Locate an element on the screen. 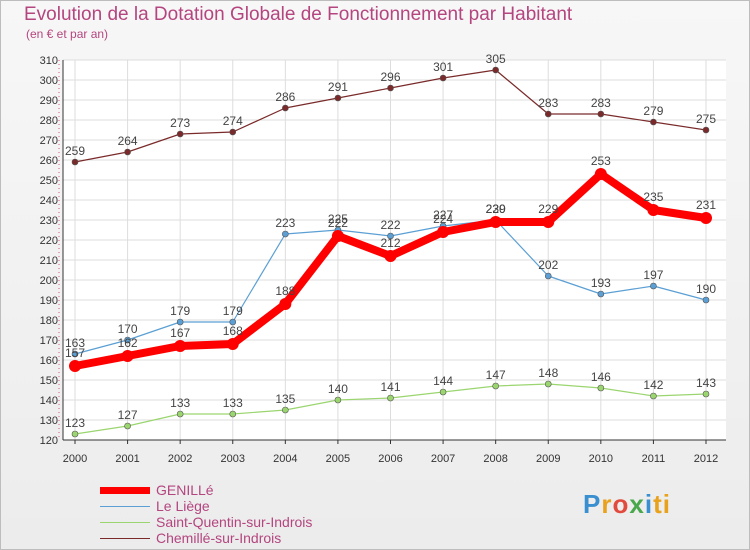 Image resolution: width=750 pixels, height=550 pixels. legend-swatch-le-liege is located at coordinates (125, 506).